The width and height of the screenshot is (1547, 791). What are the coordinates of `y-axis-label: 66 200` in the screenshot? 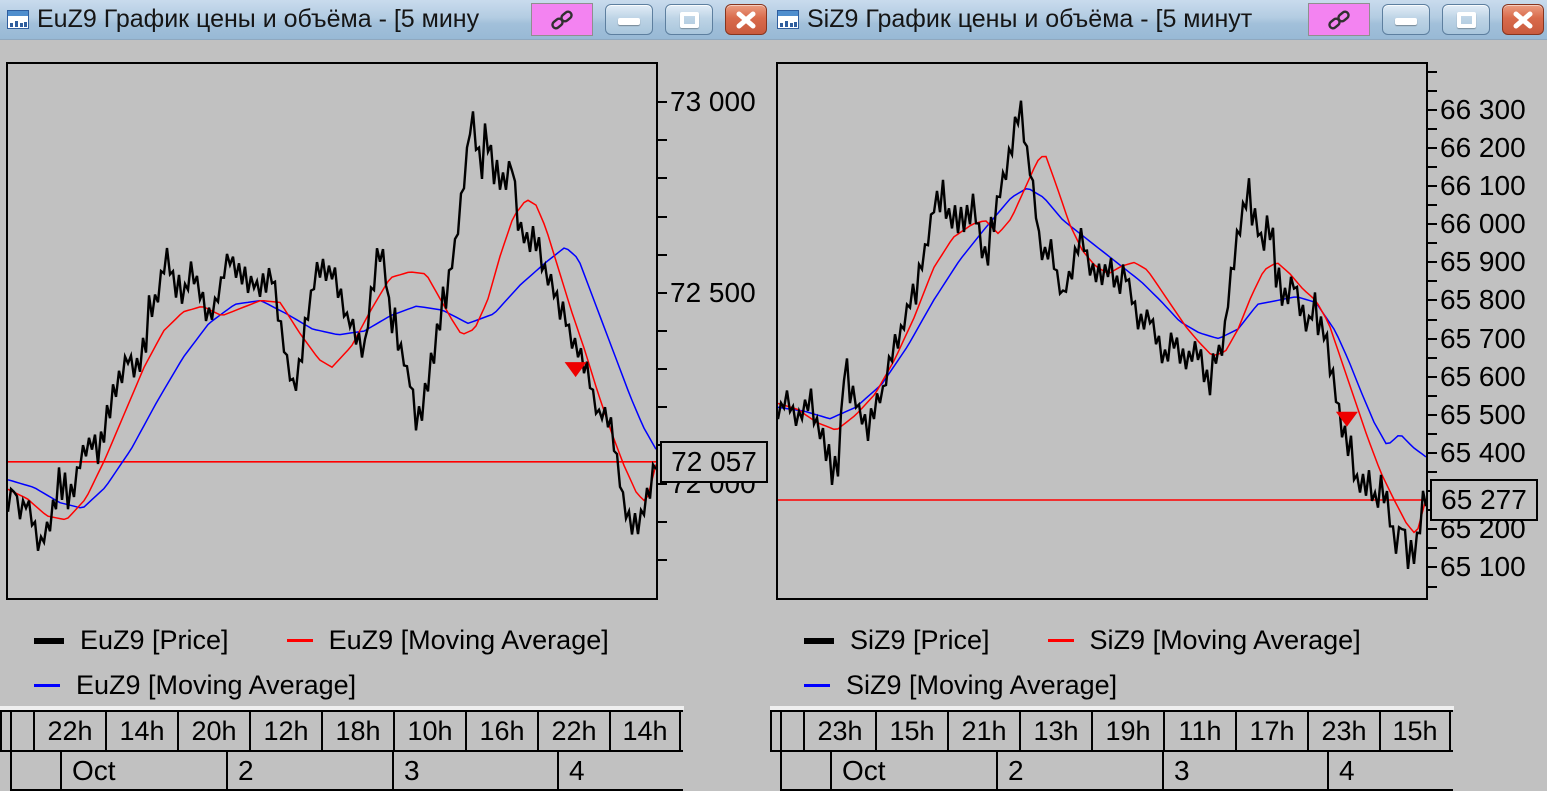 It's located at (1483, 147).